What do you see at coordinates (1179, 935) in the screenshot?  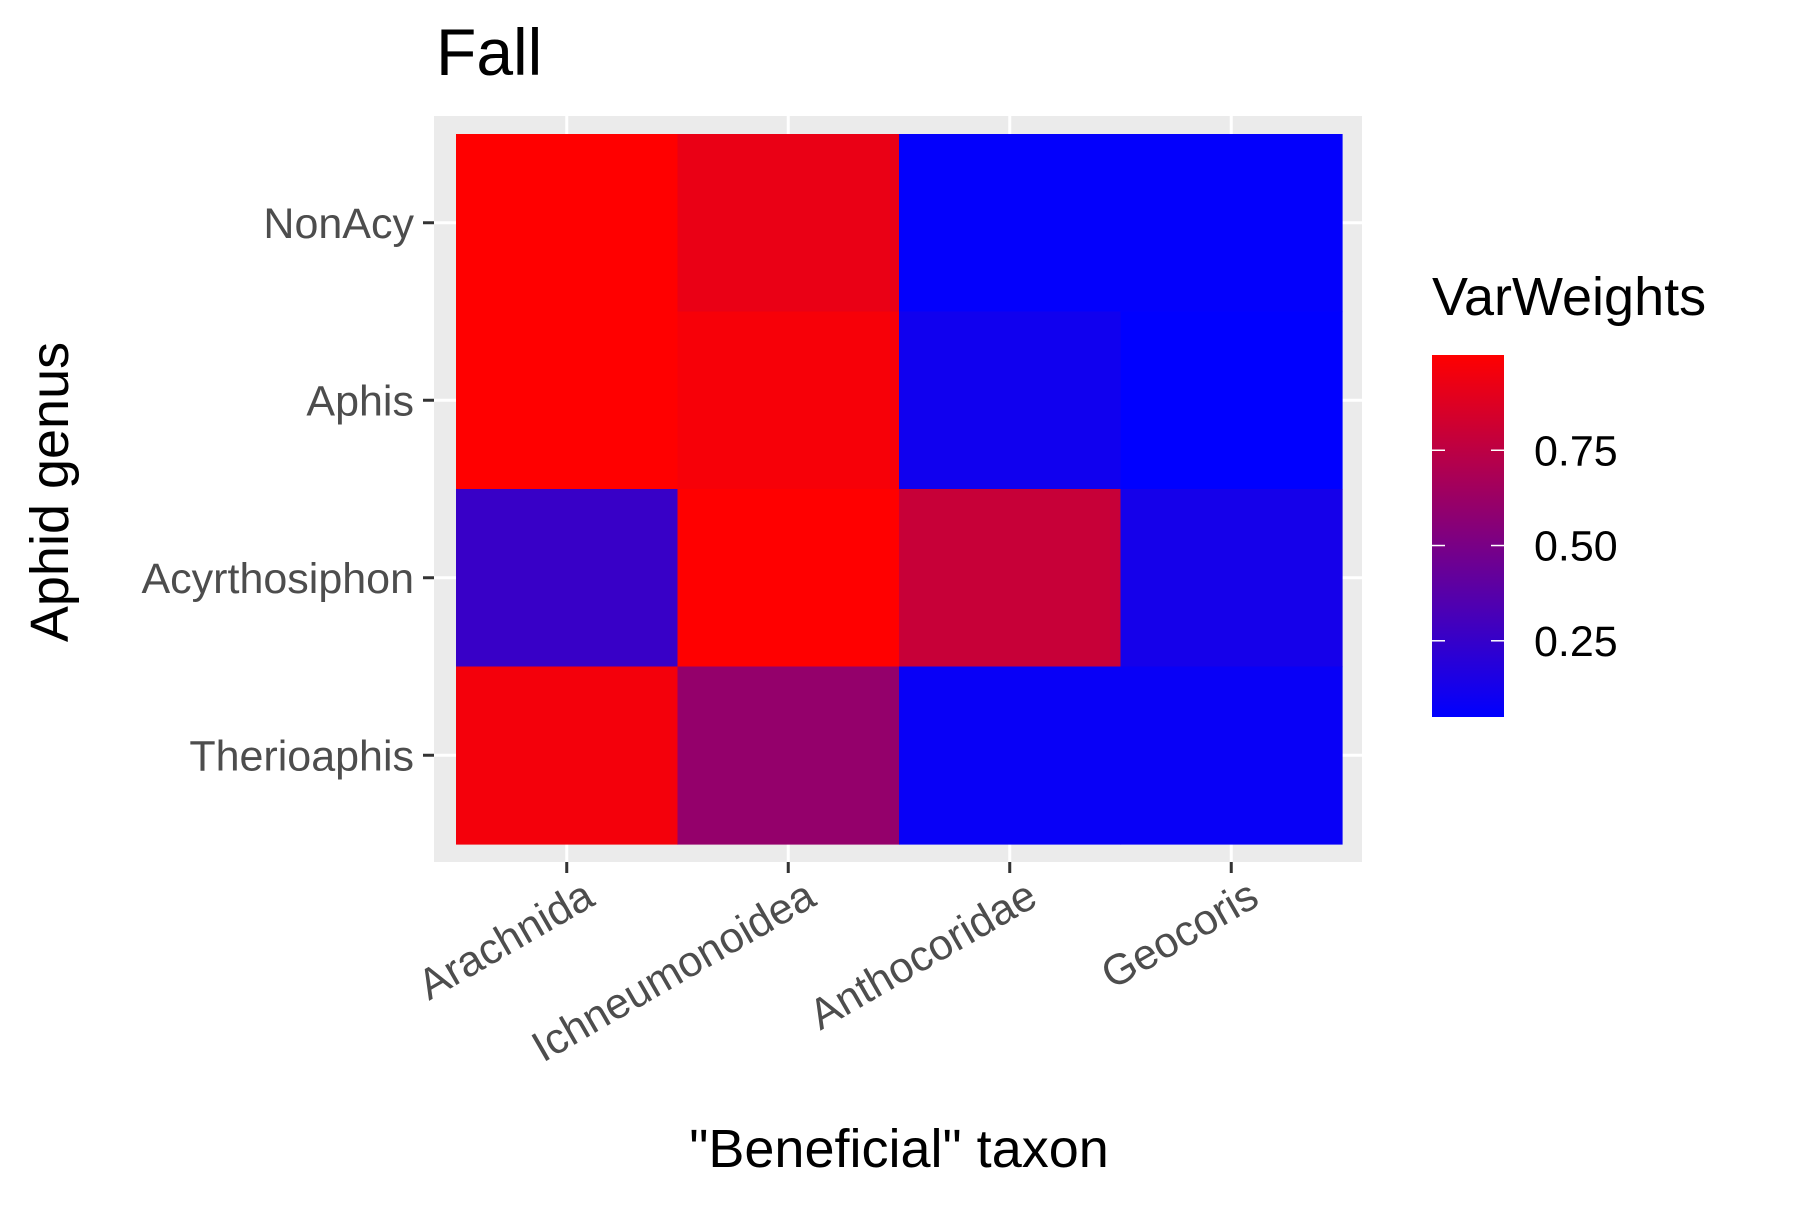 I see `x-tick-label: Geocoris` at bounding box center [1179, 935].